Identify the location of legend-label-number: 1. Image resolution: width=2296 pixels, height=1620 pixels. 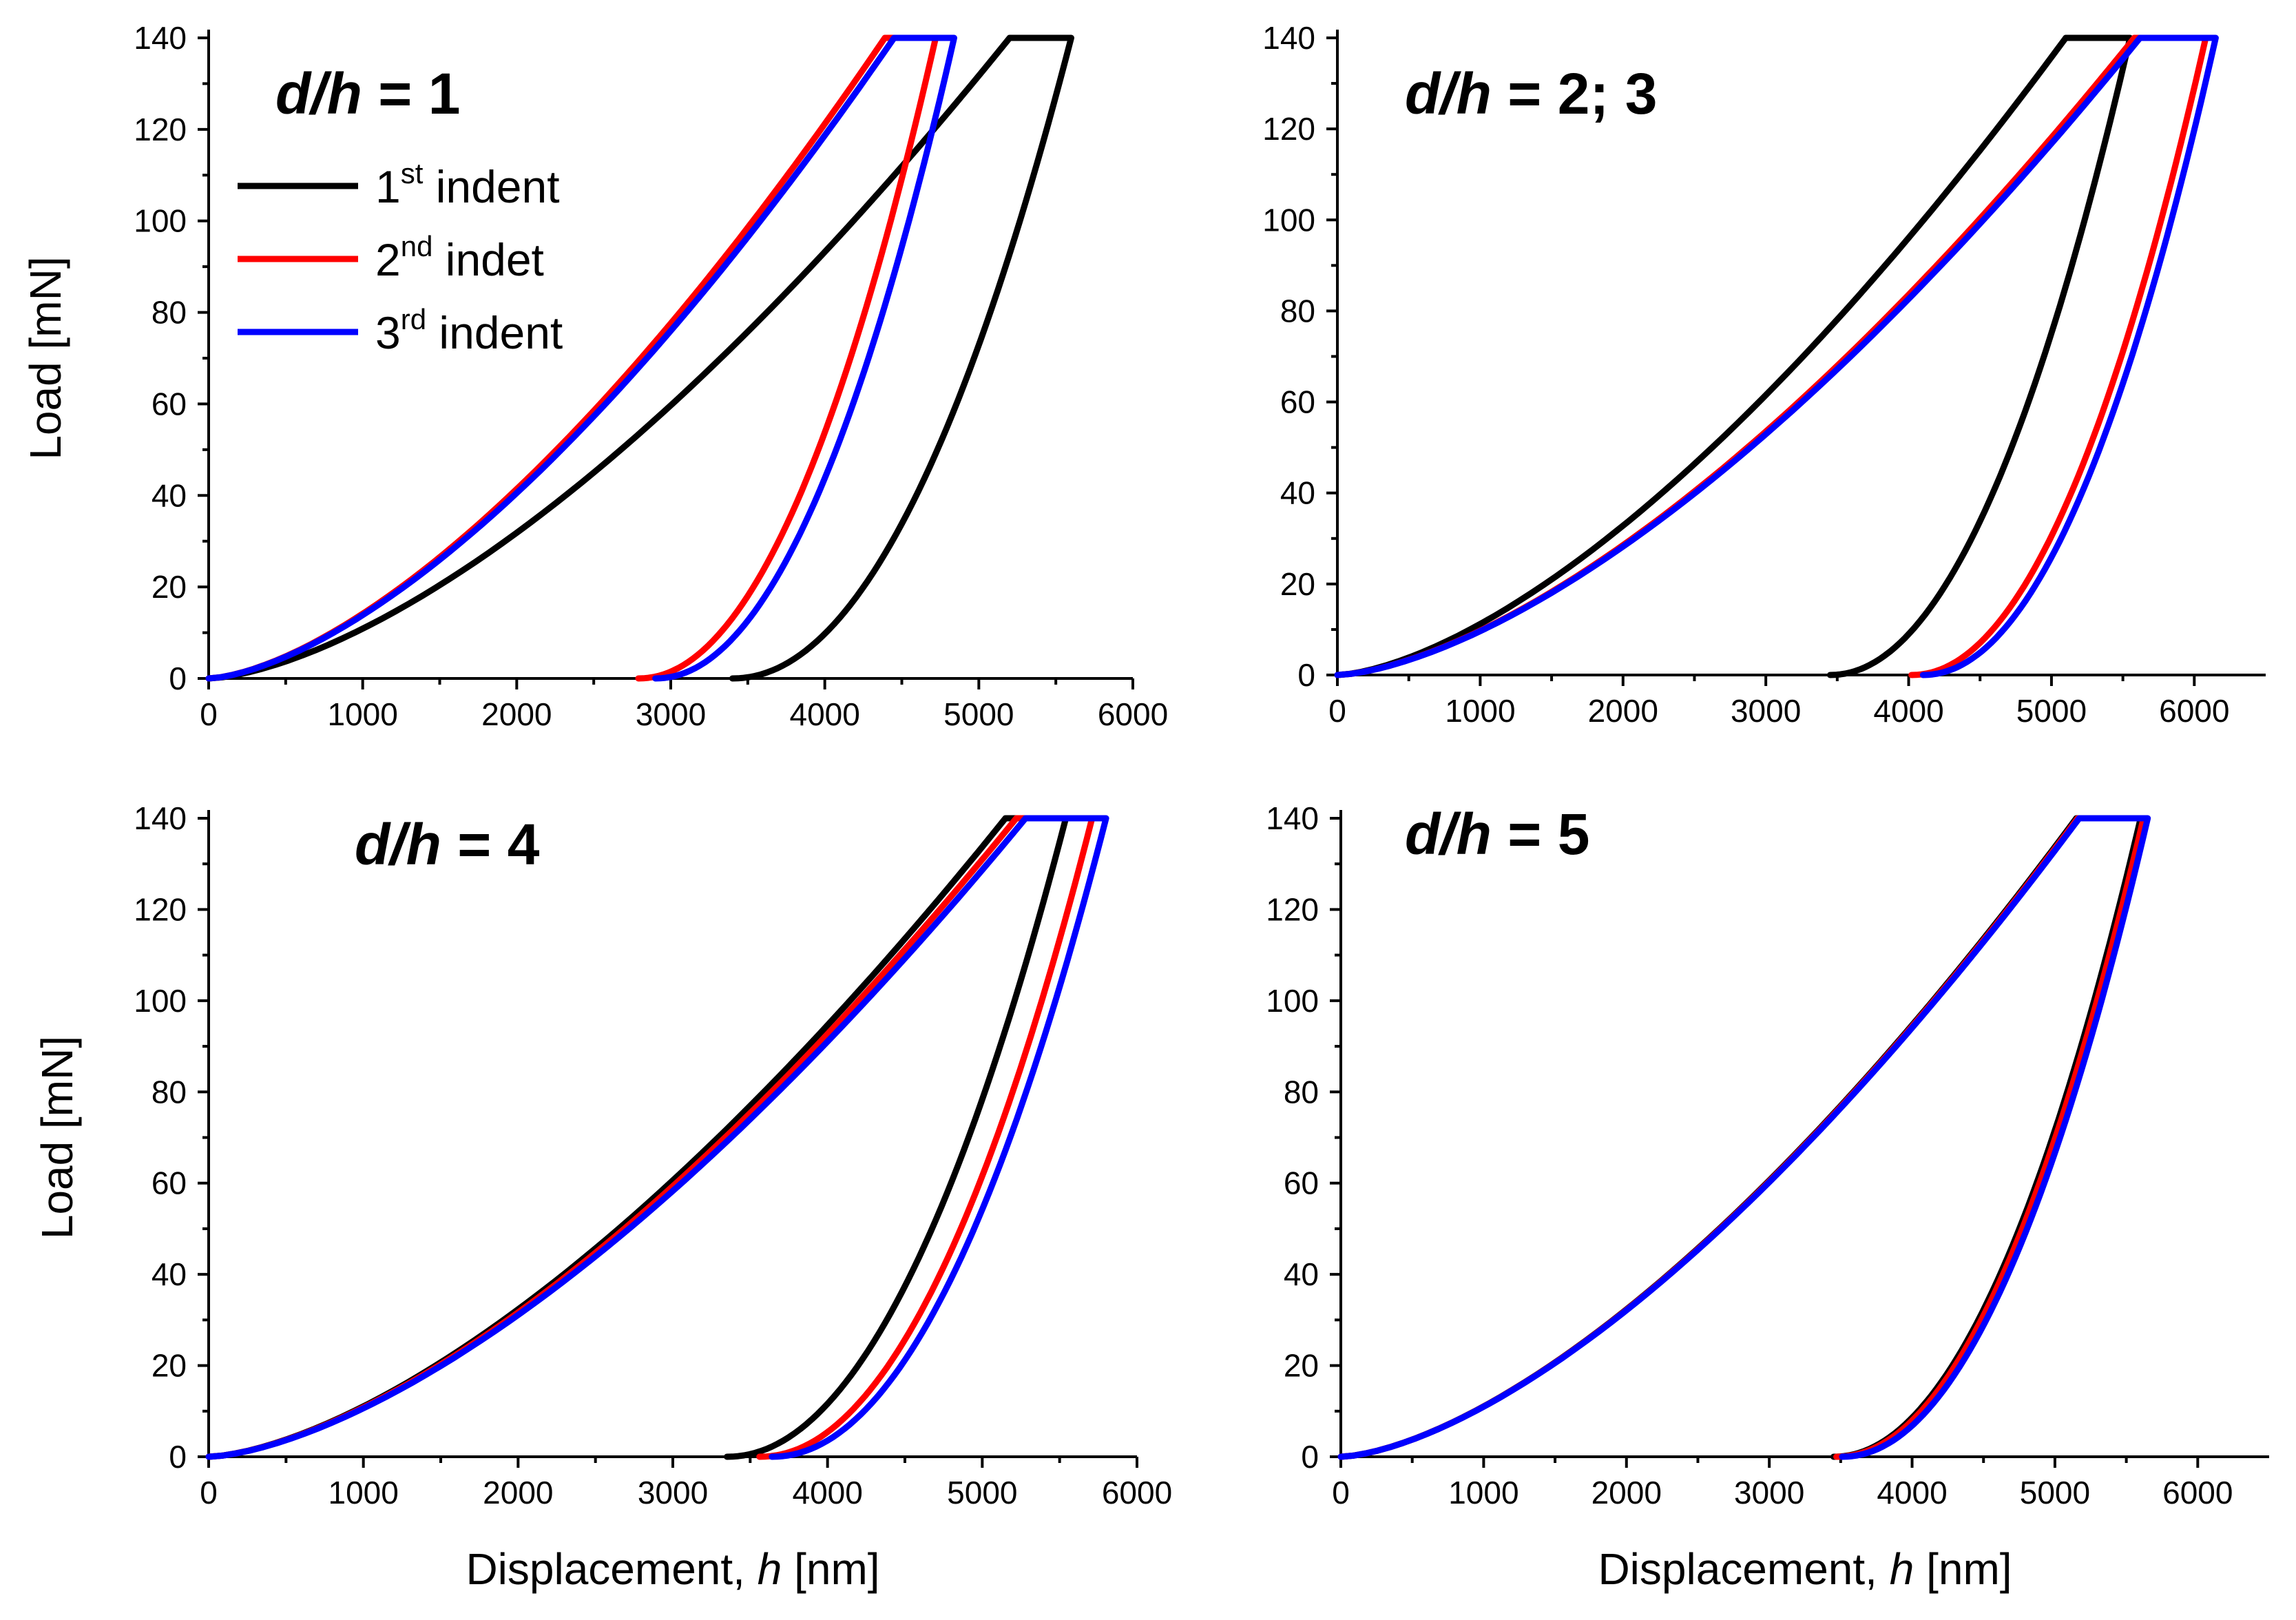
(388, 187).